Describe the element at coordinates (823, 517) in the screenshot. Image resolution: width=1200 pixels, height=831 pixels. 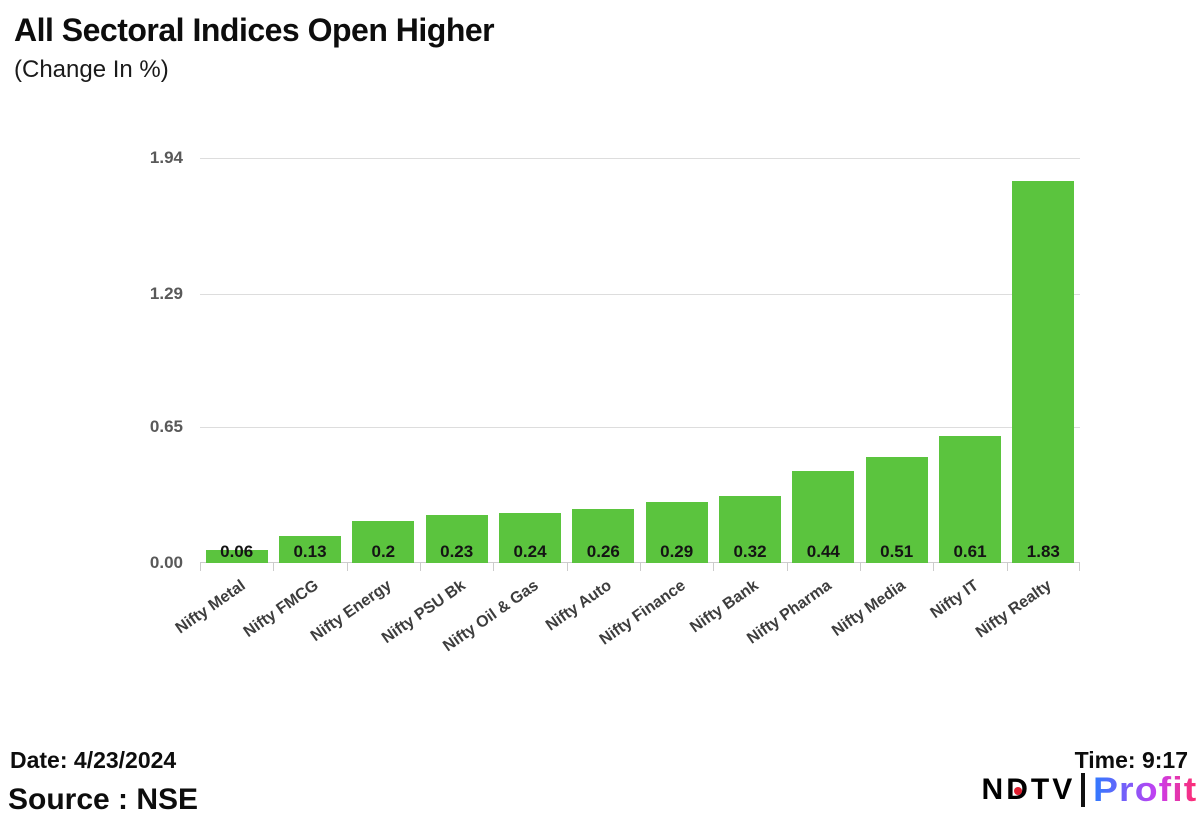
I see `bar-nifty-pharma` at that location.